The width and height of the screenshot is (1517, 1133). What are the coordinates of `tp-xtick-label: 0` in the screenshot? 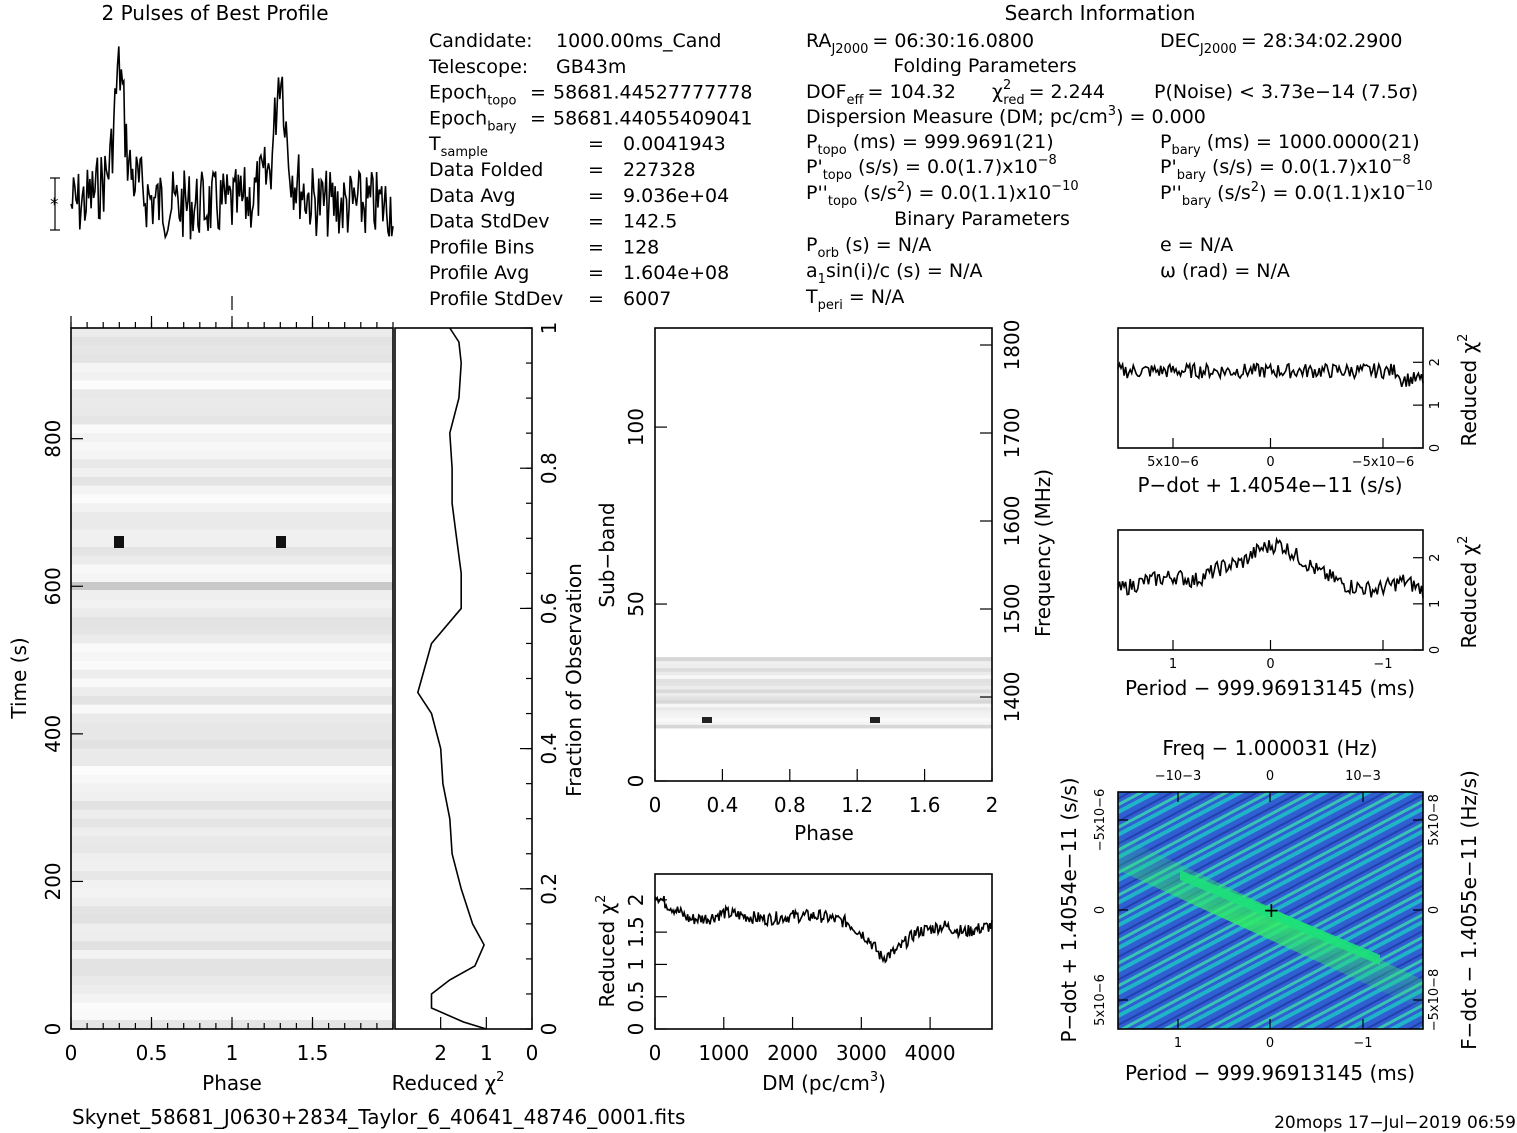 It's located at (71, 1053).